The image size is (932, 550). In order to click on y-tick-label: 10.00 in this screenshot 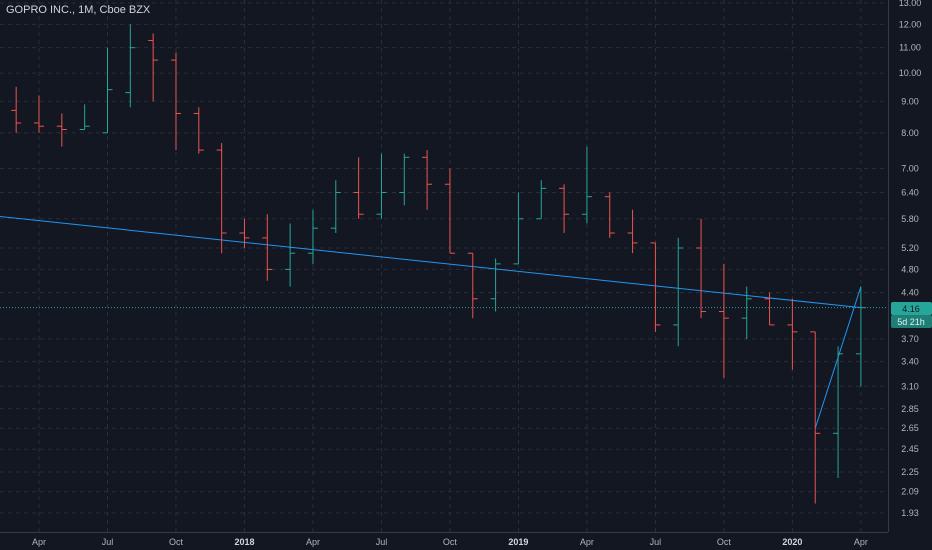, I will do `click(910, 73)`.